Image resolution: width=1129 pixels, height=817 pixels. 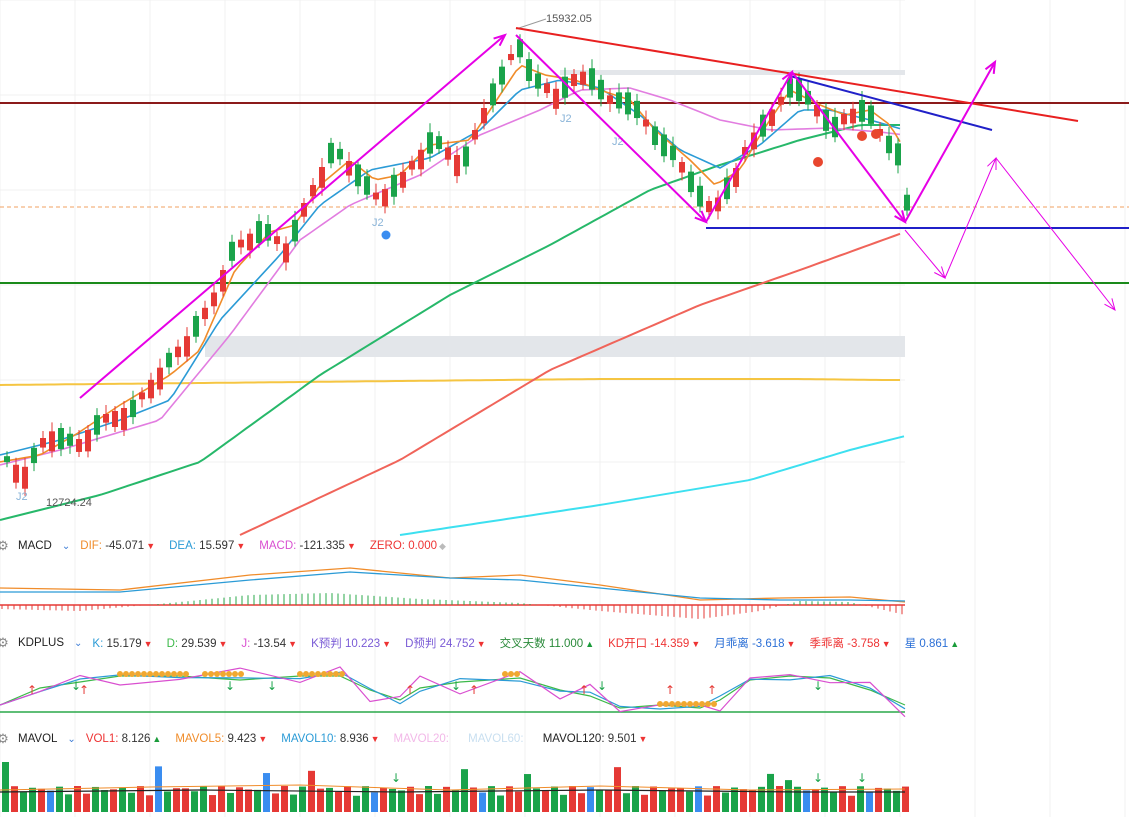 I want to click on kdplus-value: -3.618, so click(x=768, y=644).